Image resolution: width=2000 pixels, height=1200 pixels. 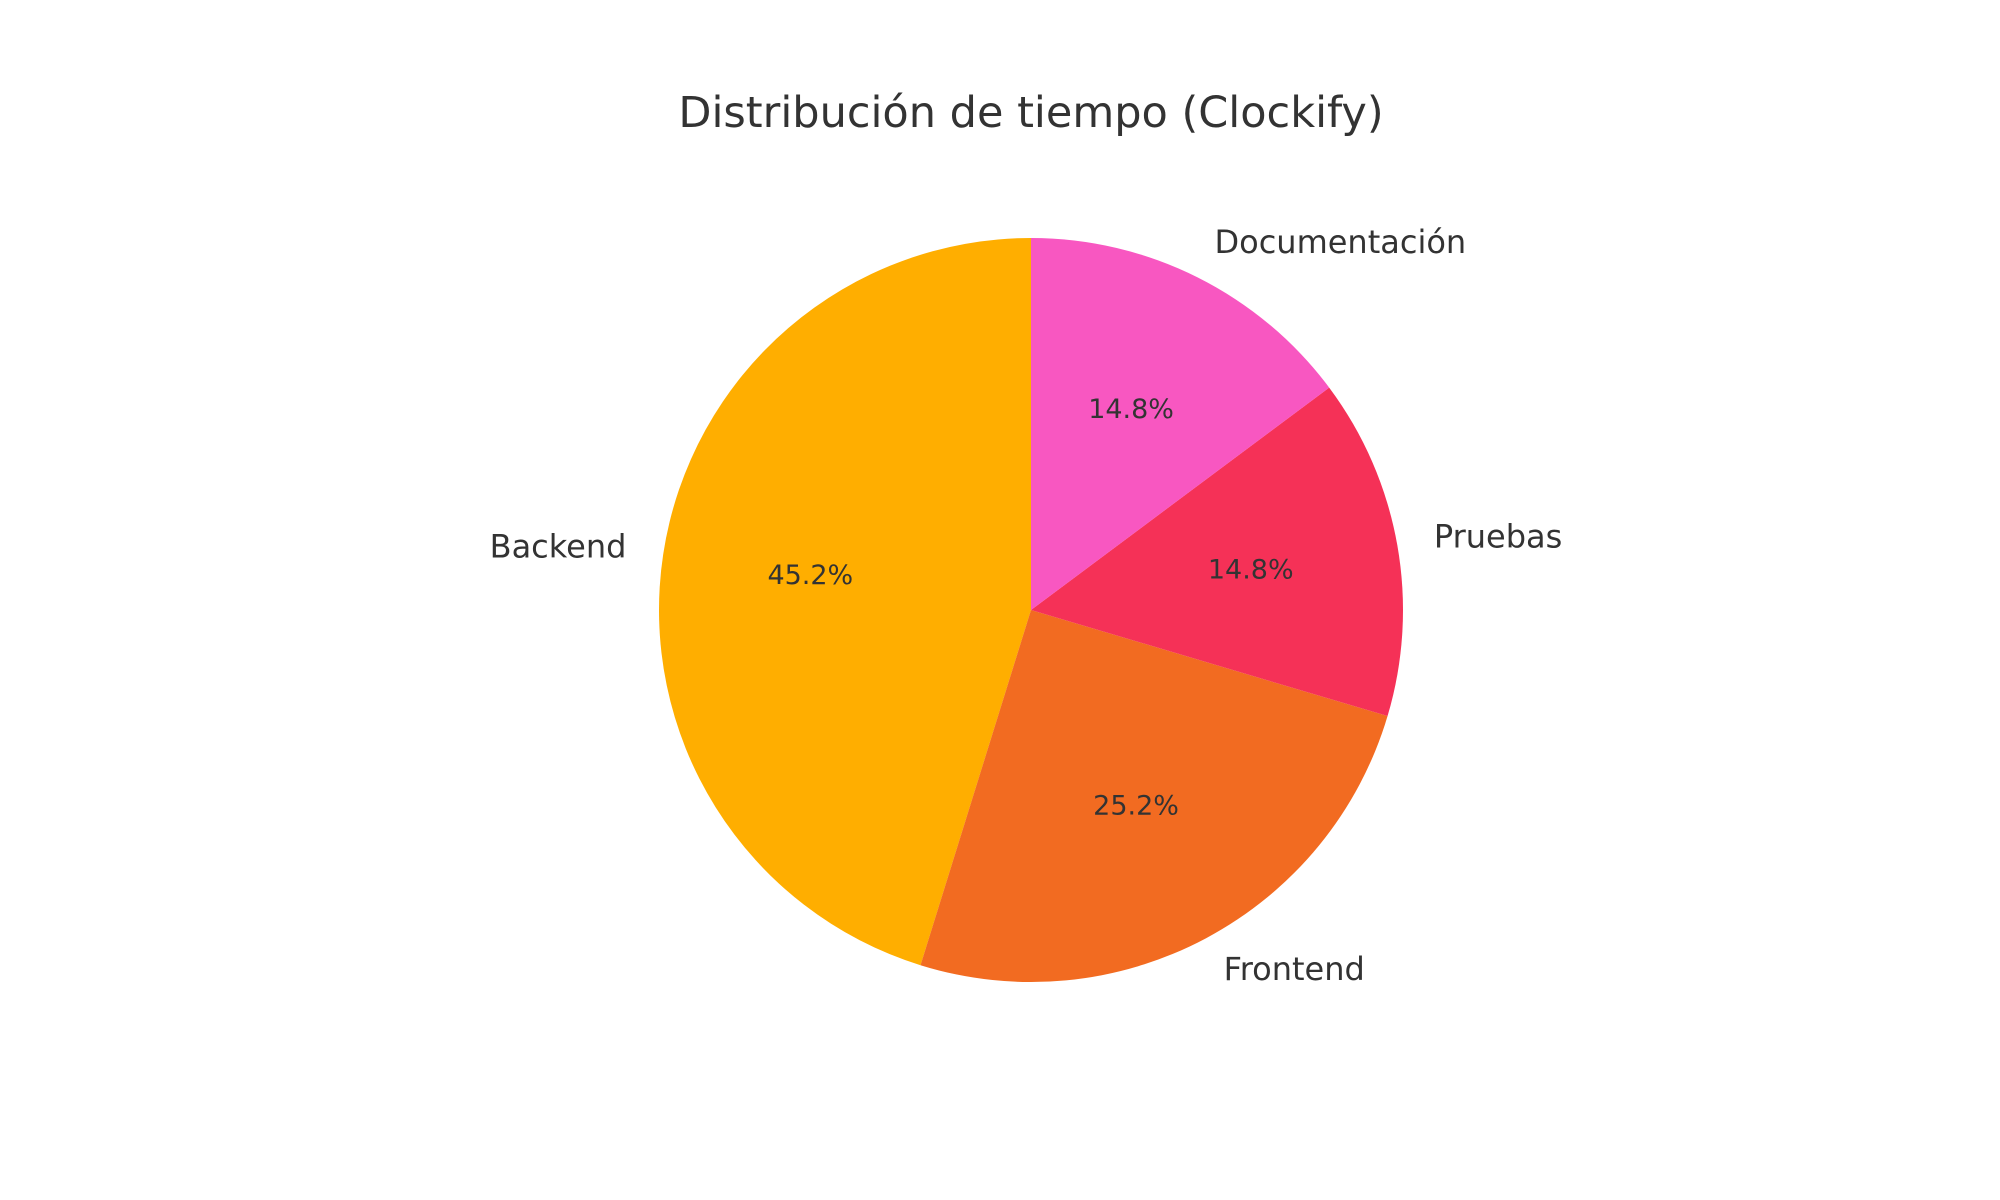 I want to click on slice-pct-backend: 45.2%, so click(x=810, y=575).